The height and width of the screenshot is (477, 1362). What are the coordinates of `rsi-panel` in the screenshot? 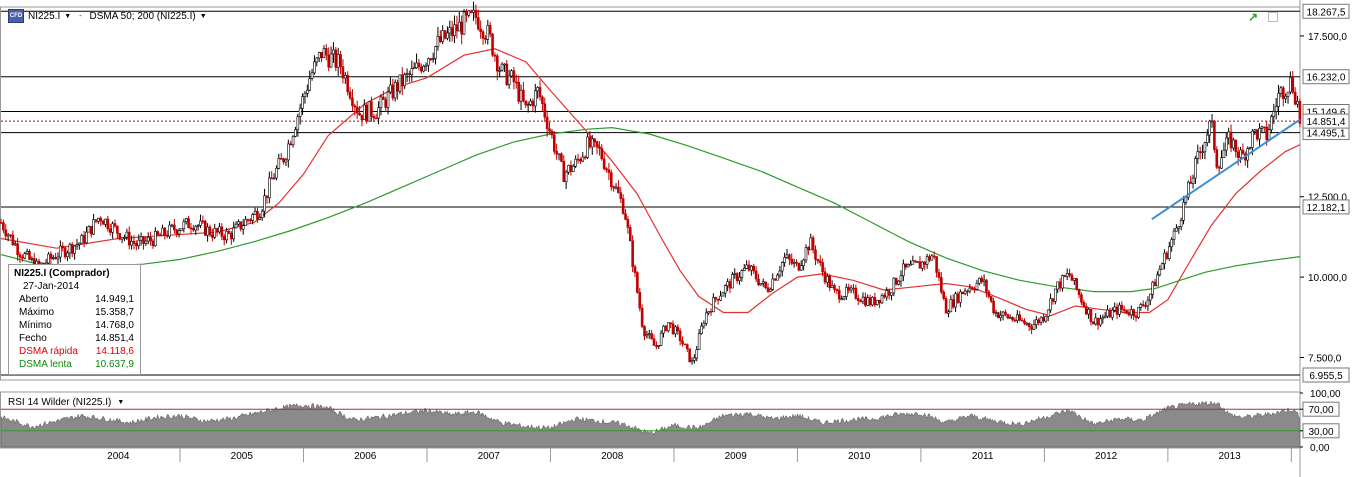 It's located at (650, 424).